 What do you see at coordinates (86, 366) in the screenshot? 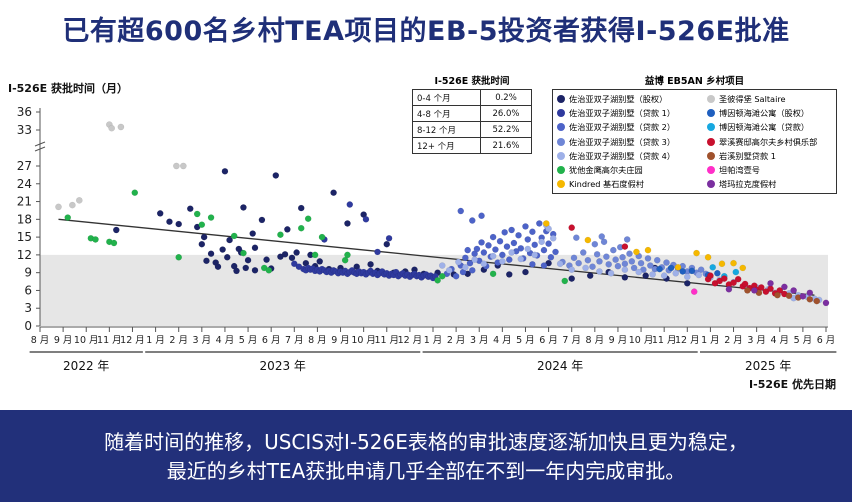
I see `year-label: 2022 年` at bounding box center [86, 366].